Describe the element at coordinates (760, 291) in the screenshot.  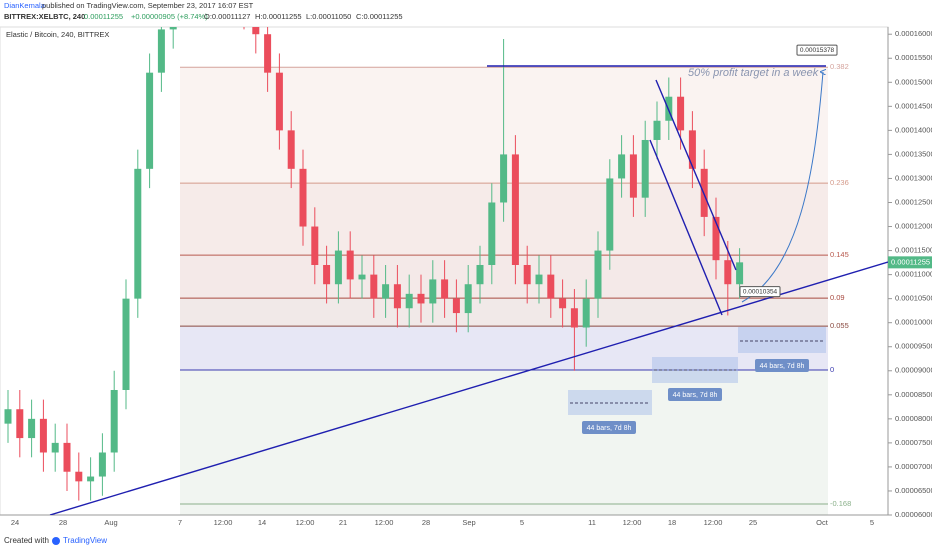
I see `price-callout-label: 0.00010354` at that location.